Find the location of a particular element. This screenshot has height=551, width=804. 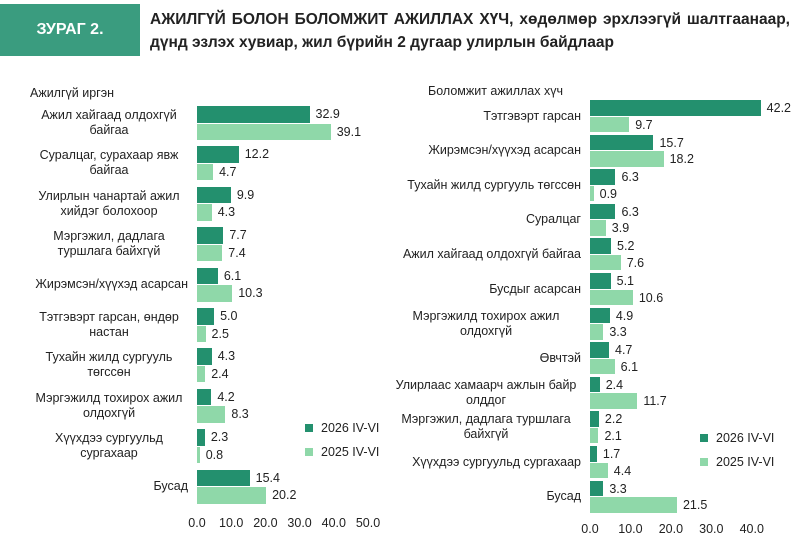

value-label: 12.2 is located at coordinates (257, 154).